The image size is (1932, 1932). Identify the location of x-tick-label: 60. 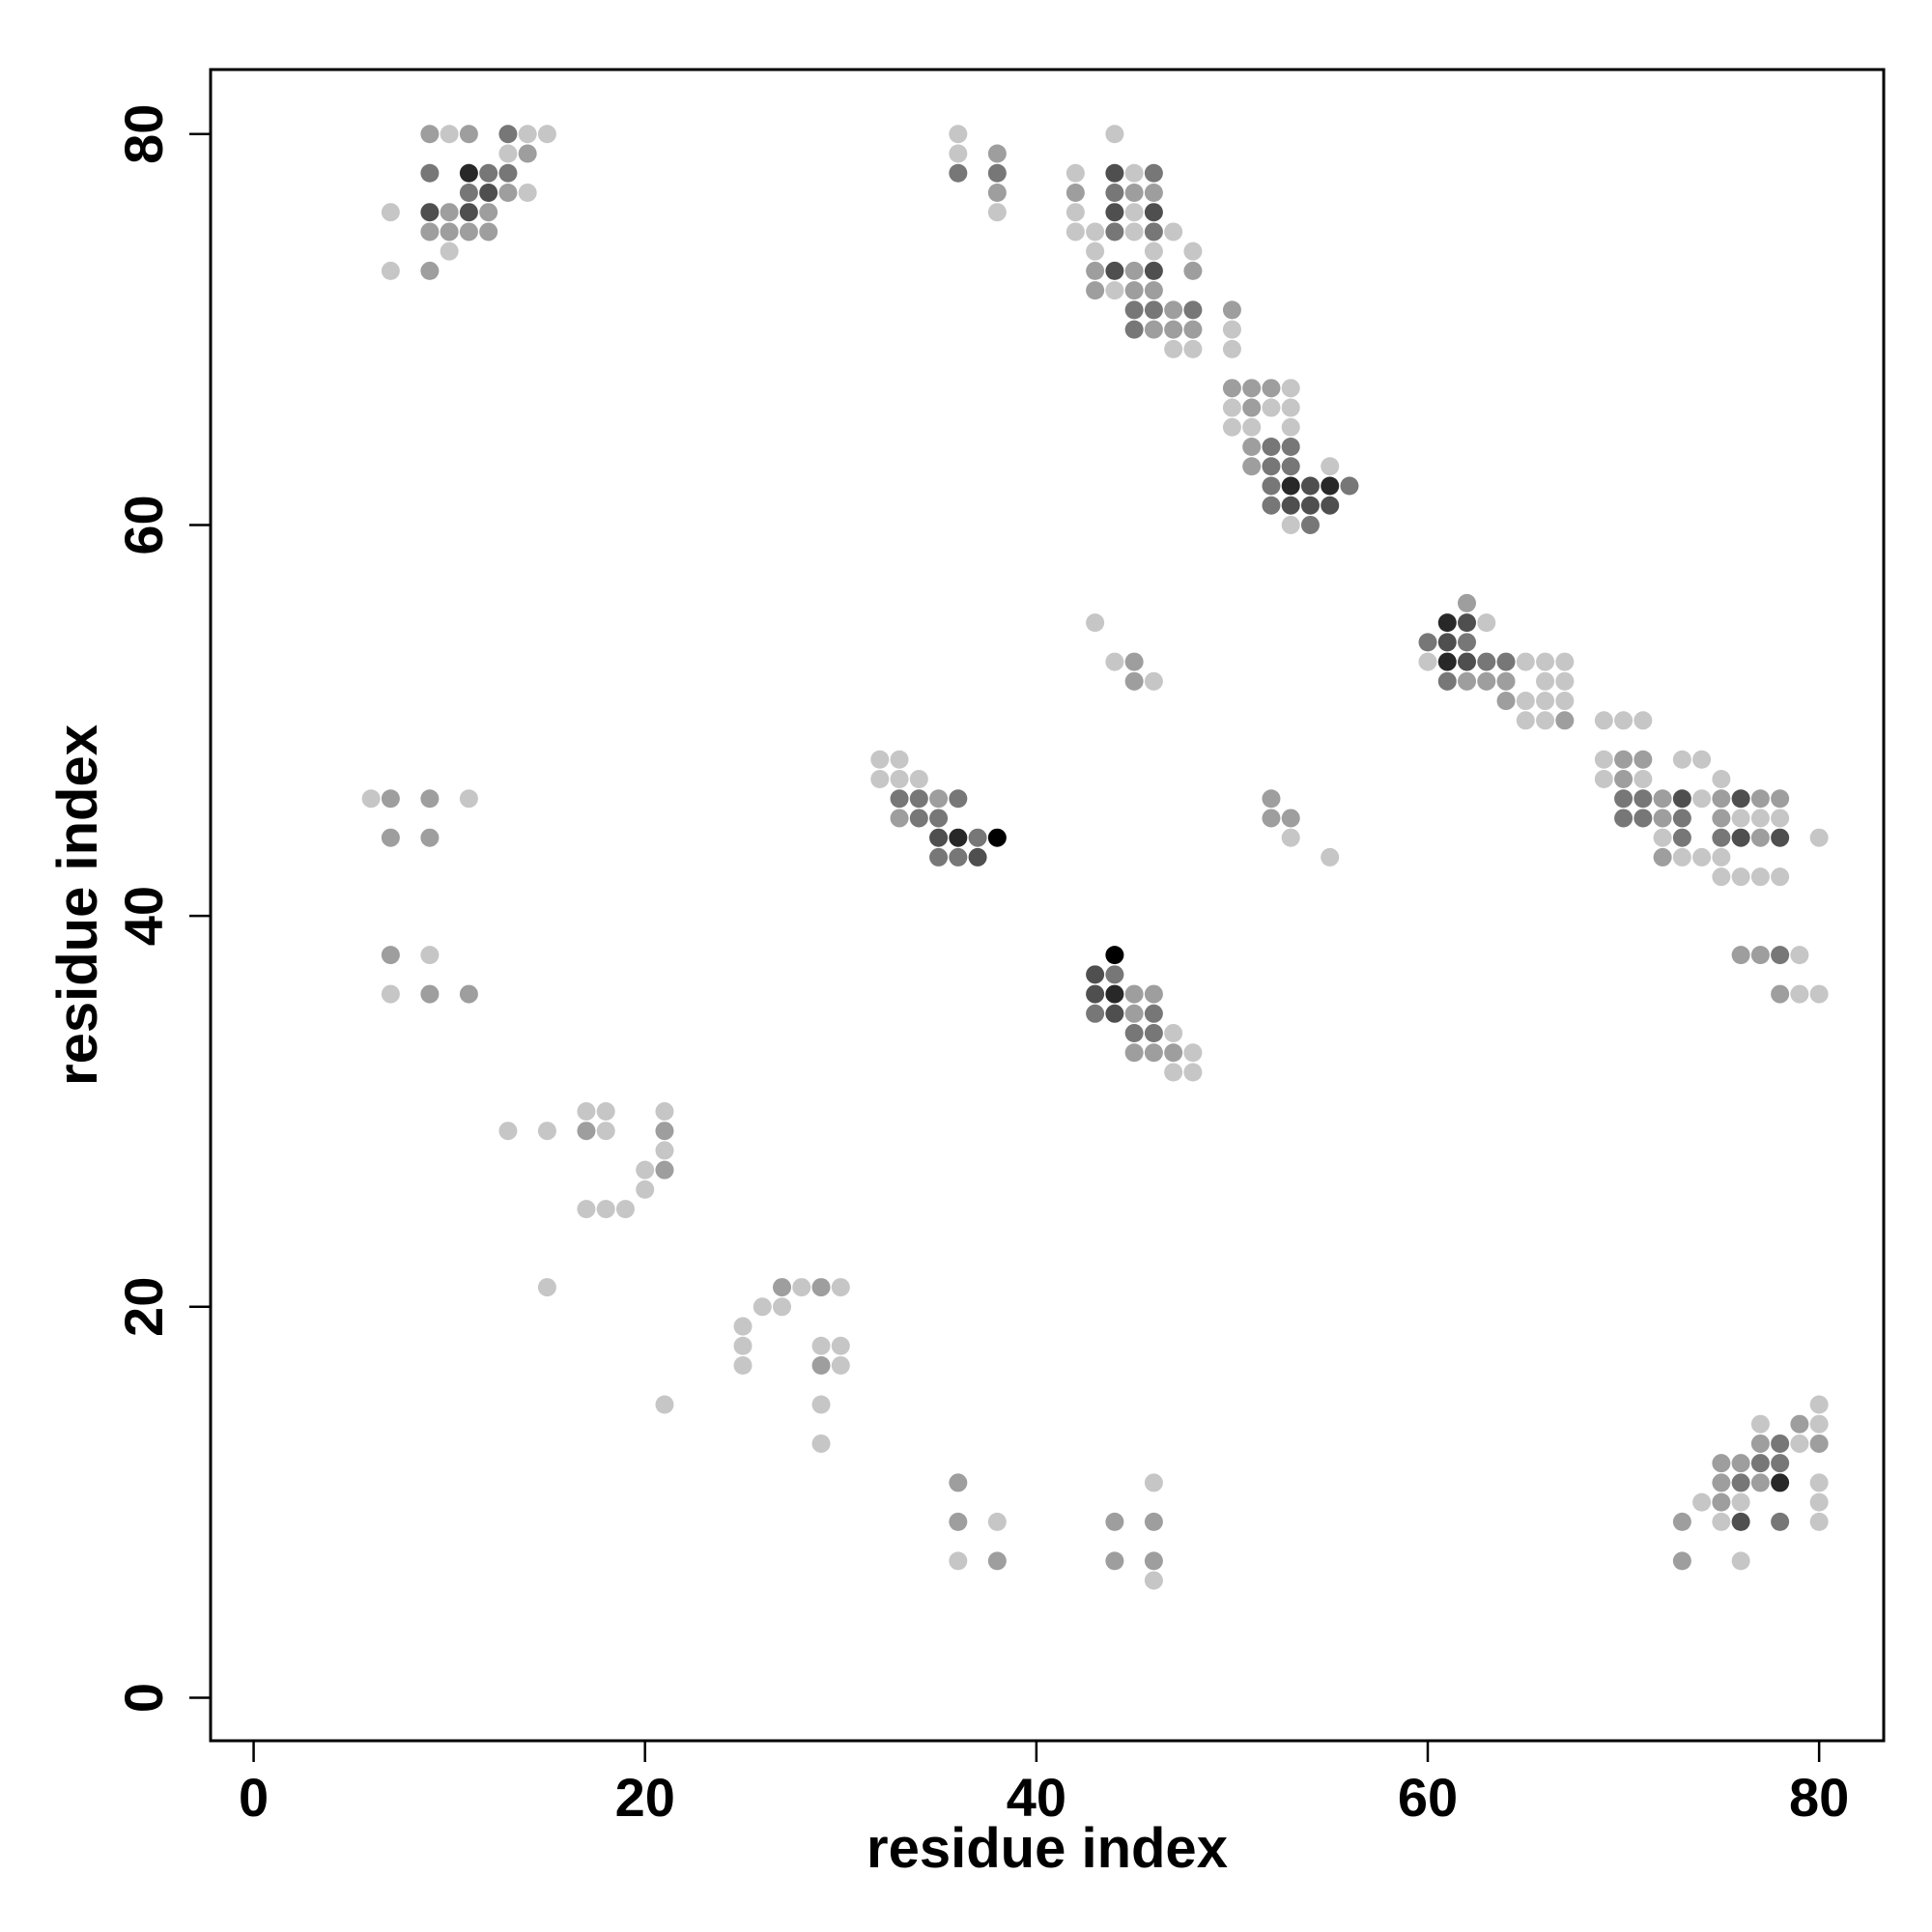
(1428, 1797).